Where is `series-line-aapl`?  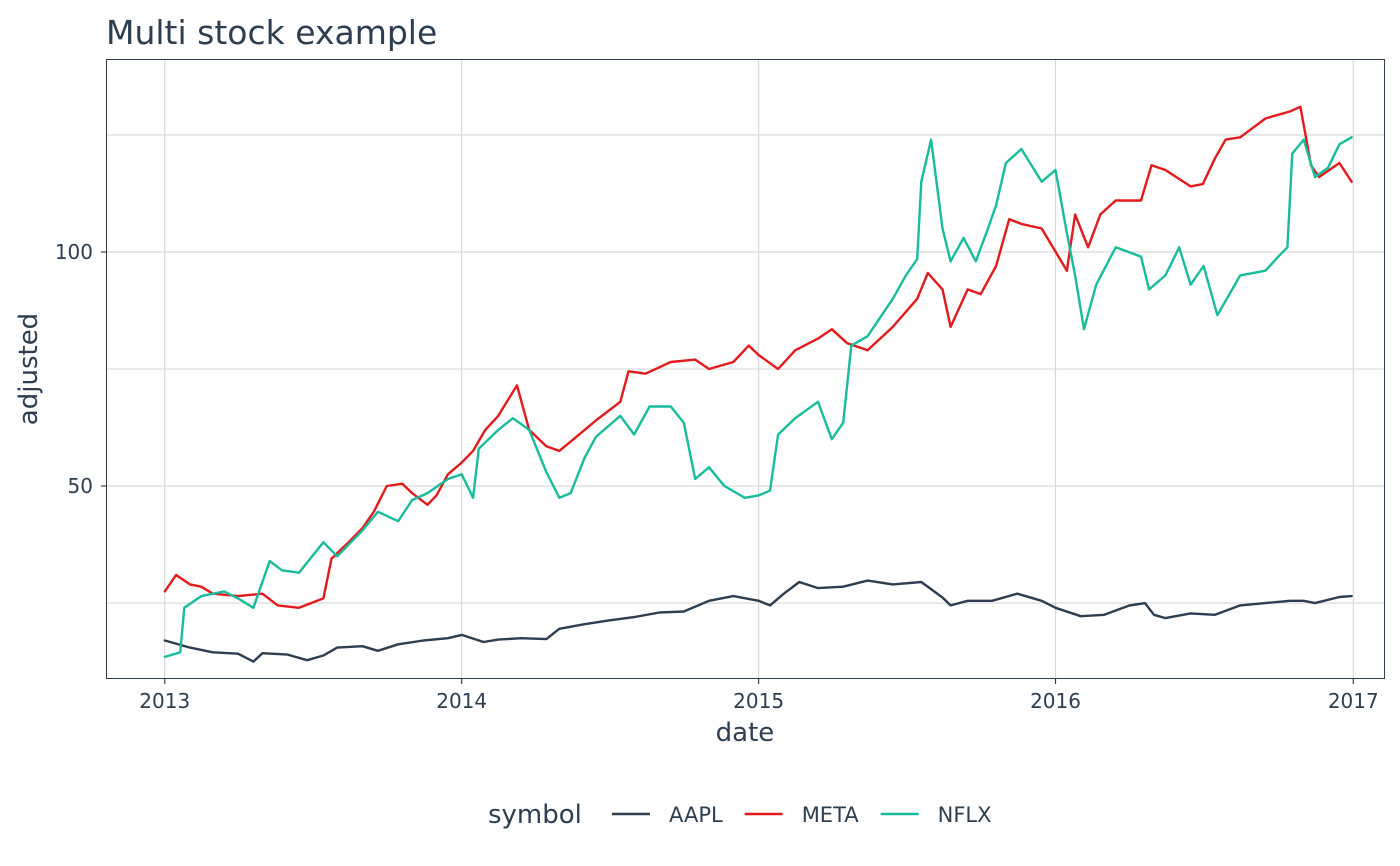 series-line-aapl is located at coordinates (758, 621).